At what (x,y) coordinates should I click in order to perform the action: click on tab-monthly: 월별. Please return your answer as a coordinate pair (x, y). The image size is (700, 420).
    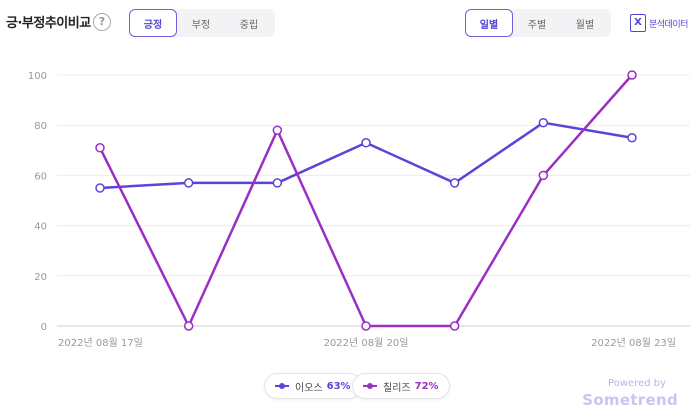
    Looking at the image, I should click on (585, 25).